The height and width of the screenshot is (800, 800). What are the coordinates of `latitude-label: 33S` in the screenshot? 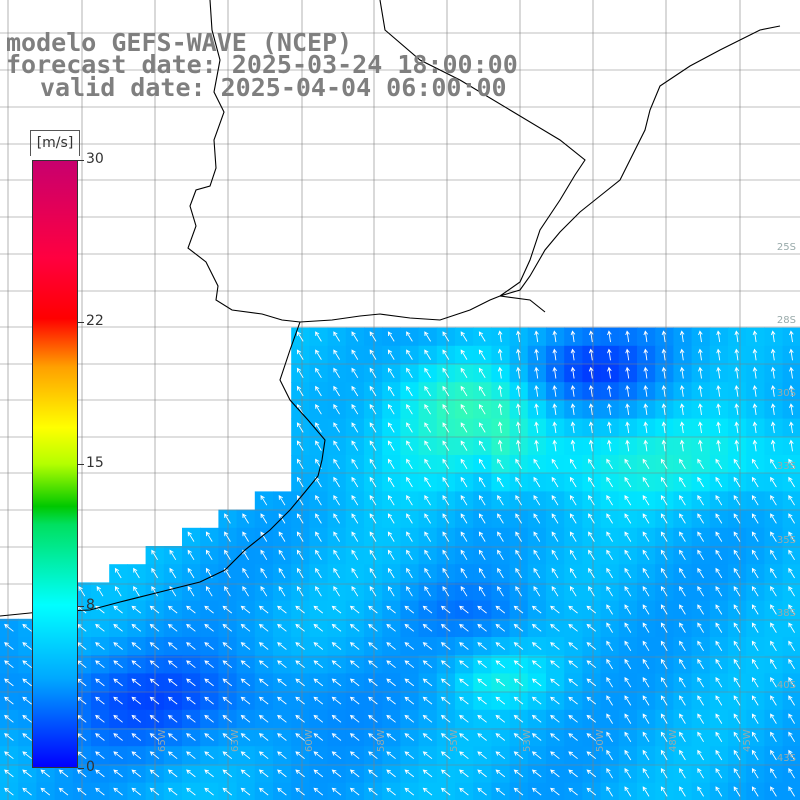 It's located at (786, 466).